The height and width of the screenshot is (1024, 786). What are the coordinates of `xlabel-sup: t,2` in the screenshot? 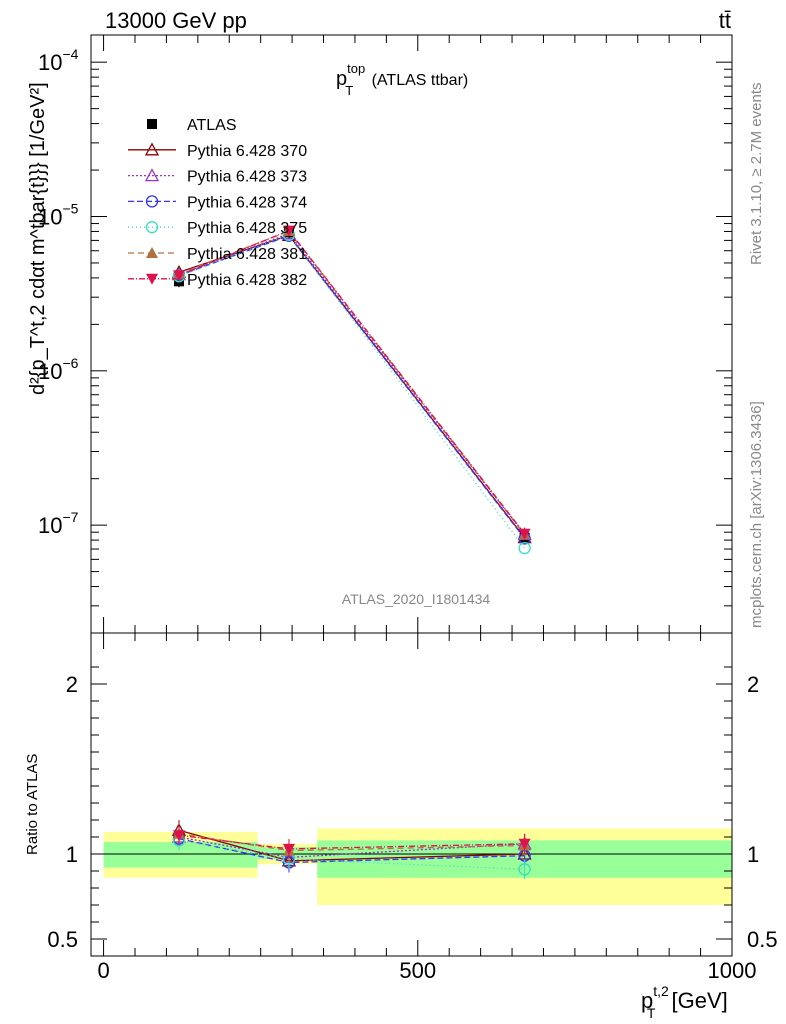 It's located at (661, 991).